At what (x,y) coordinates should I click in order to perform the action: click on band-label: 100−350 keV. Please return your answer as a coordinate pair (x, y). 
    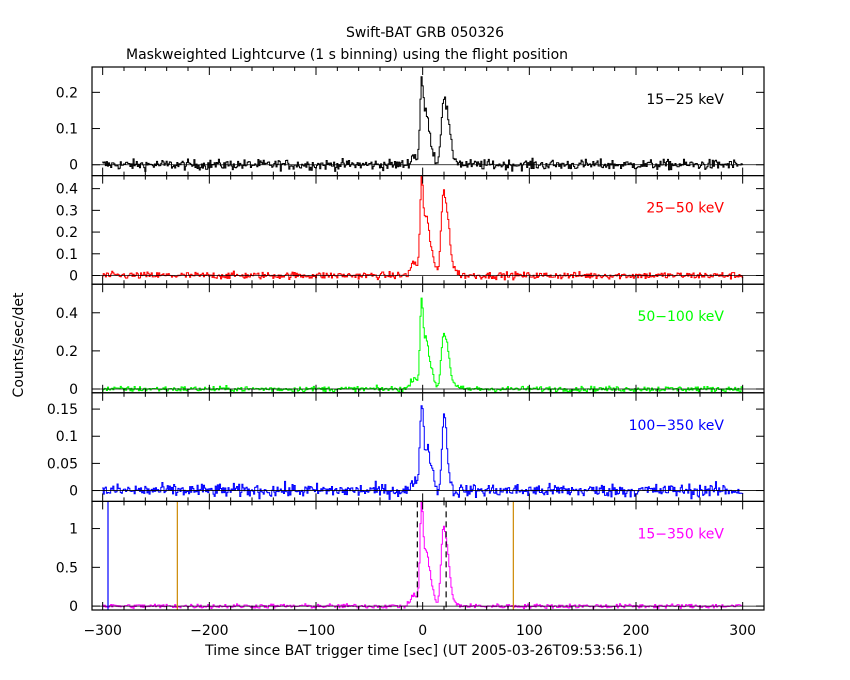
    Looking at the image, I should click on (677, 426).